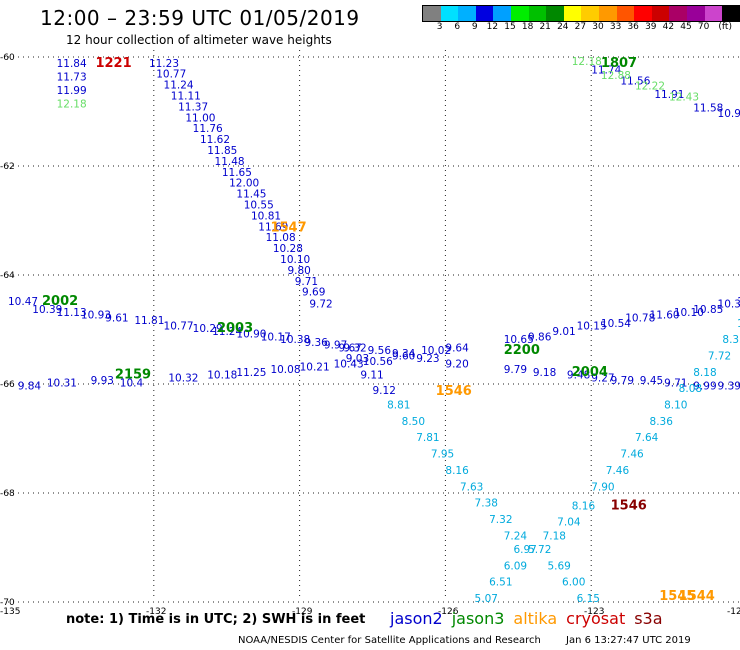 This screenshot has width=740, height=650. What do you see at coordinates (738, 302) in the screenshot?
I see `swh-value: 10.37` at bounding box center [738, 302].